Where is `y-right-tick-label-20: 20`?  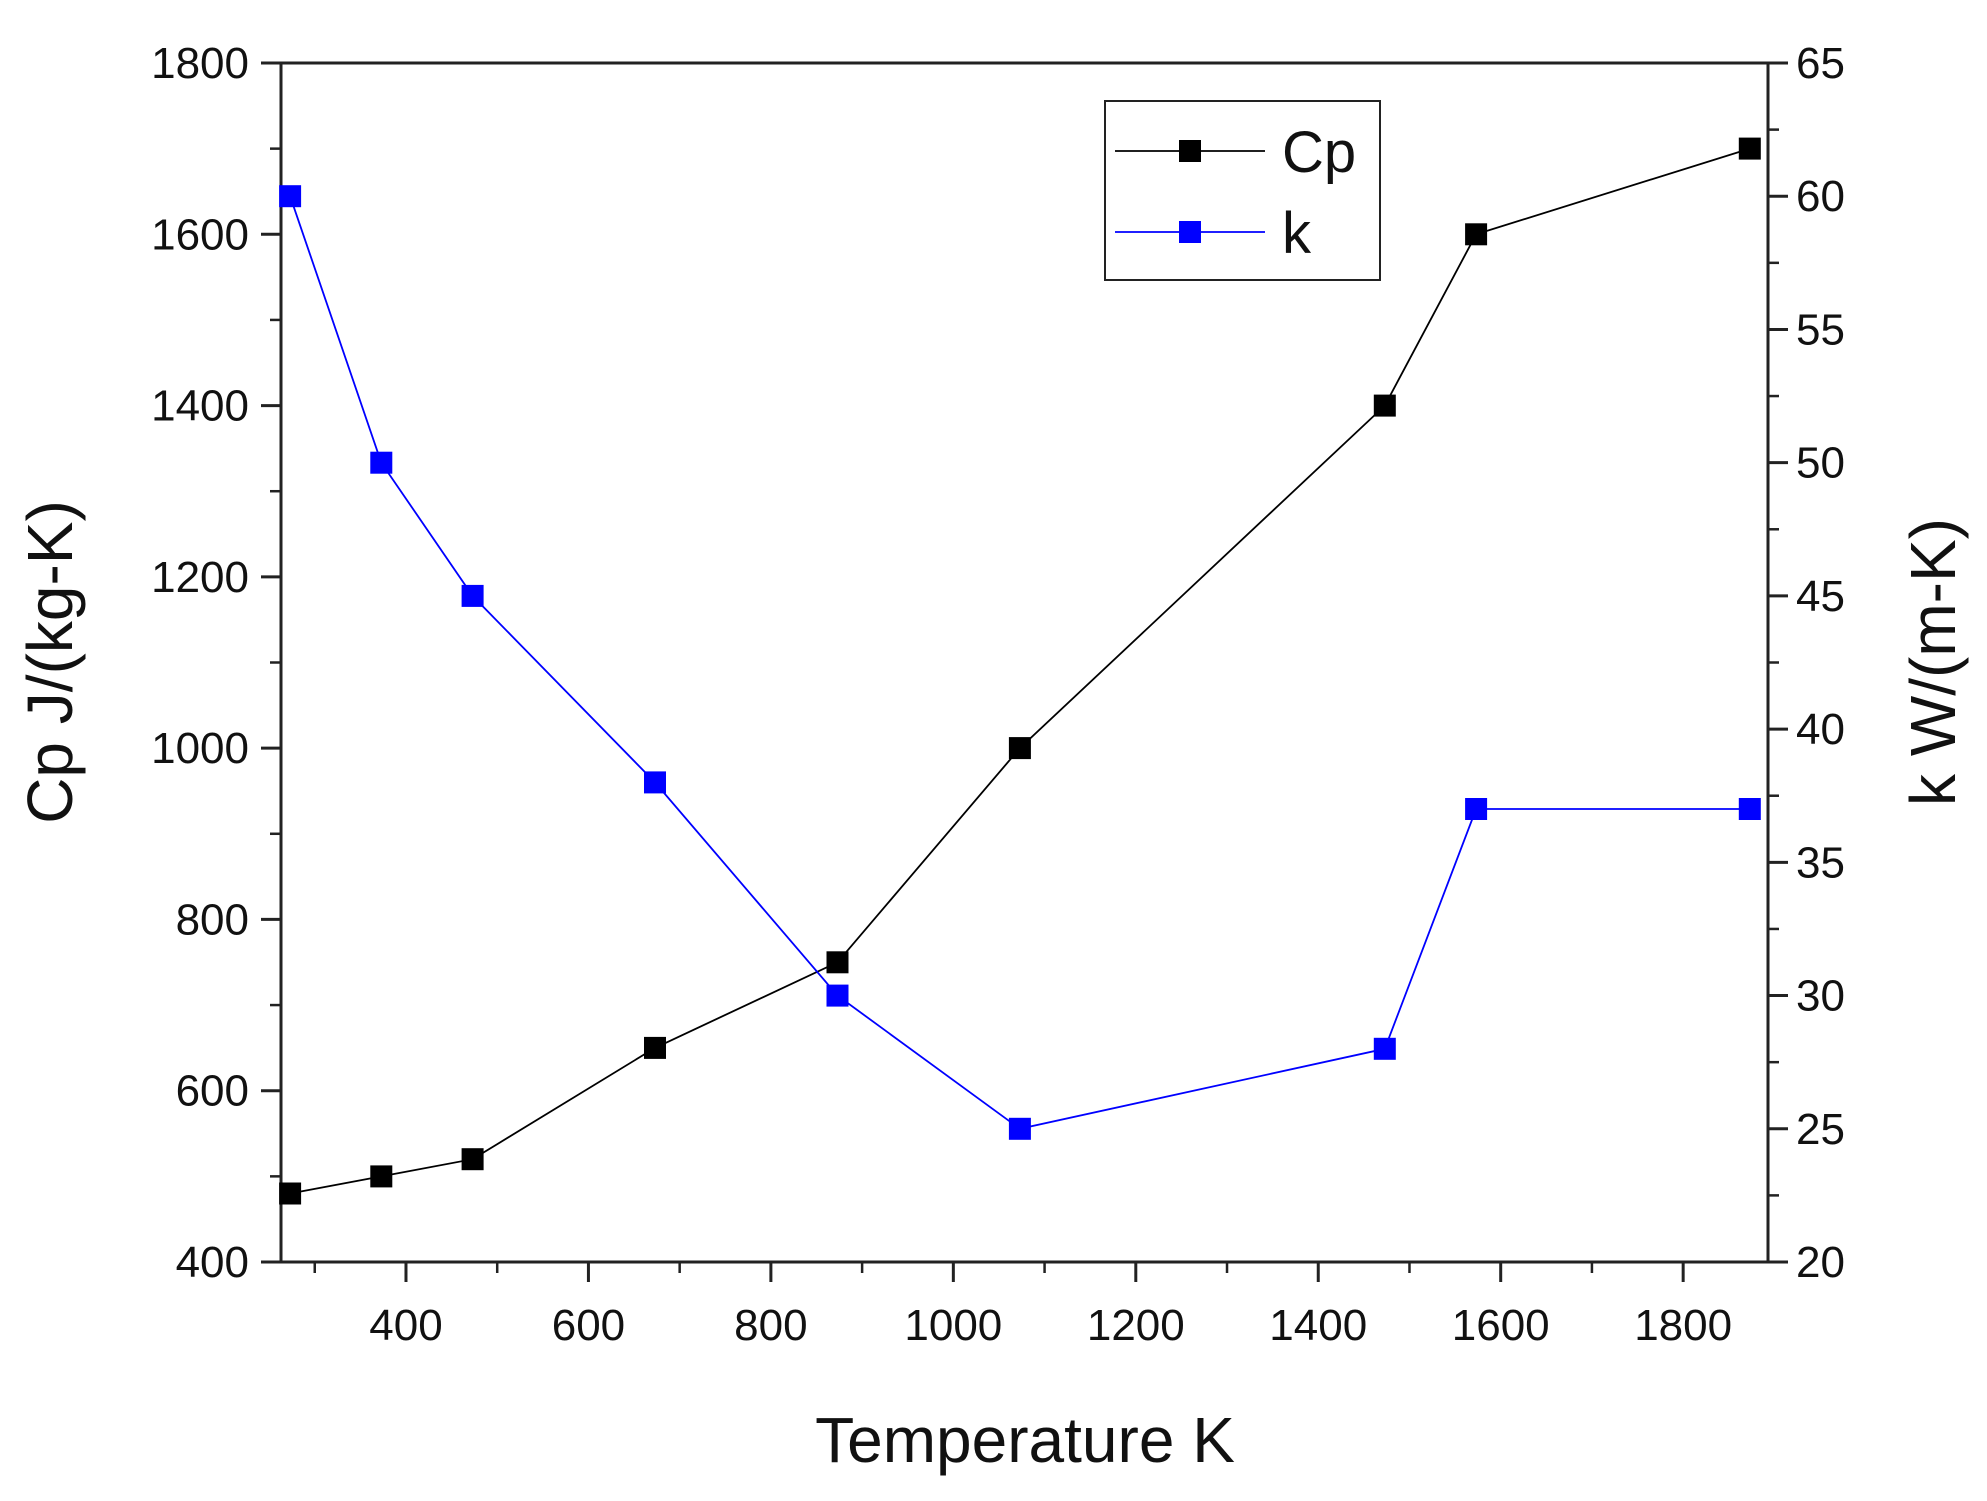
y-right-tick-label-20: 20 is located at coordinates (1820, 1262).